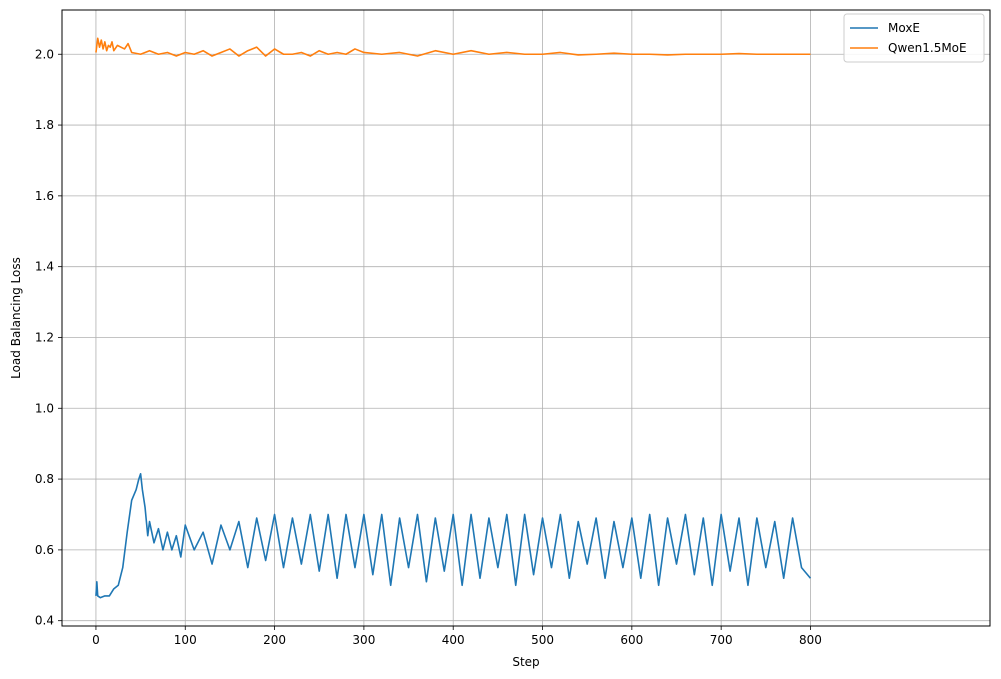 The image size is (1001, 679). Describe the element at coordinates (810, 640) in the screenshot. I see `x-tick-label: 800` at that location.